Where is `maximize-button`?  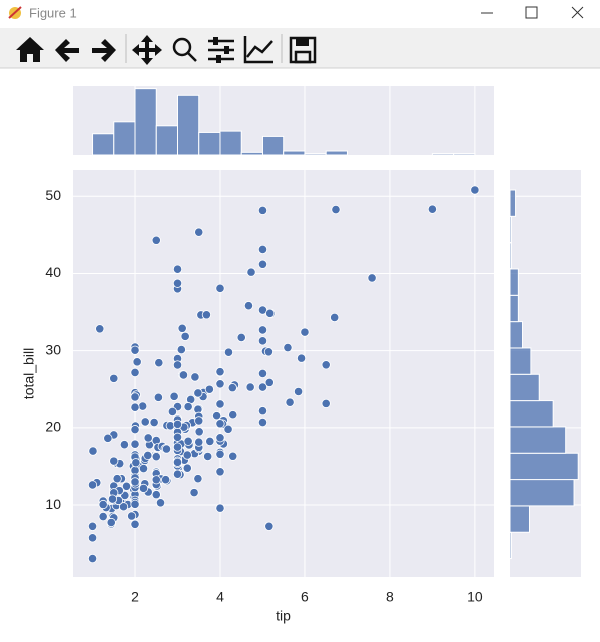 maximize-button is located at coordinates (531, 12).